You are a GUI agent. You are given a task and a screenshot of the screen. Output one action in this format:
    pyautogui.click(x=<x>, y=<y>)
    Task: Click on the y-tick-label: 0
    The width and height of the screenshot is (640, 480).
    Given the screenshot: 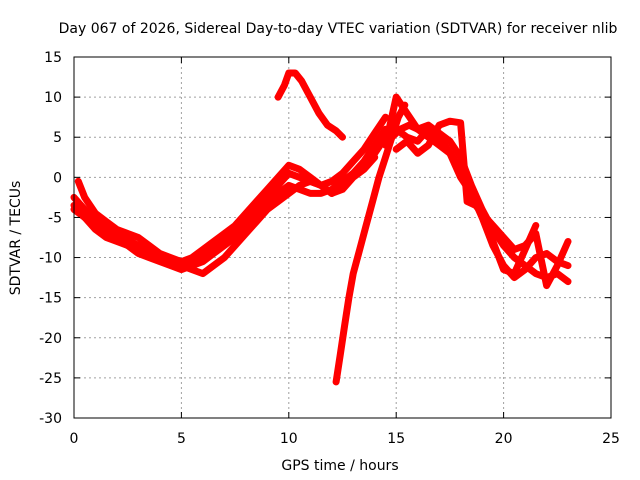 What is the action you would take?
    pyautogui.click(x=57, y=178)
    